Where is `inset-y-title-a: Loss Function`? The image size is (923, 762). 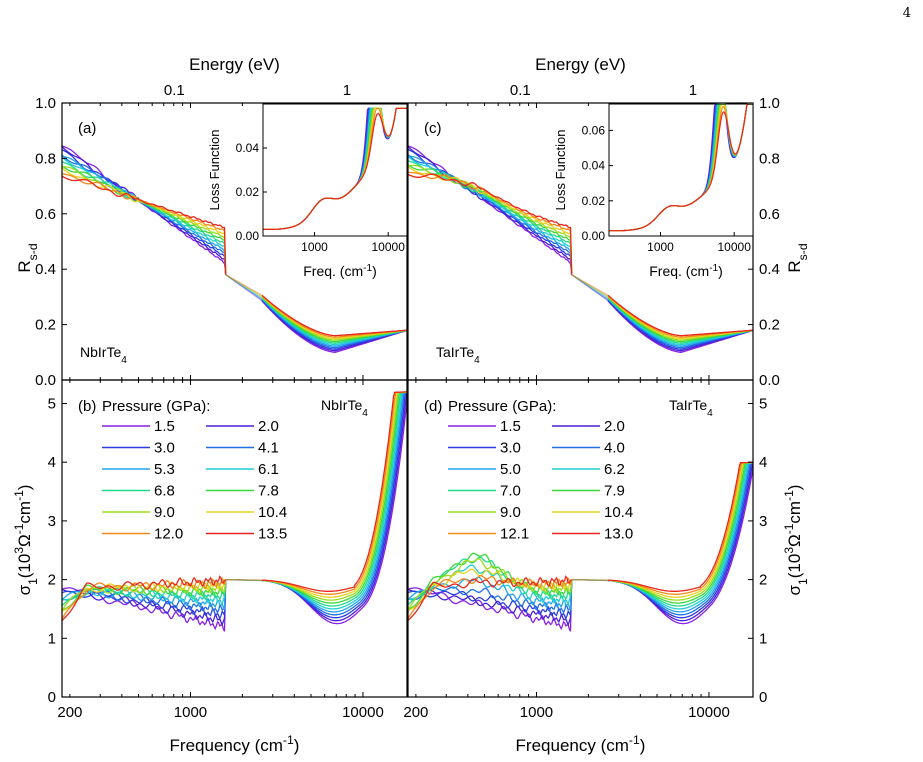 inset-y-title-a: Loss Function is located at coordinates (214, 170).